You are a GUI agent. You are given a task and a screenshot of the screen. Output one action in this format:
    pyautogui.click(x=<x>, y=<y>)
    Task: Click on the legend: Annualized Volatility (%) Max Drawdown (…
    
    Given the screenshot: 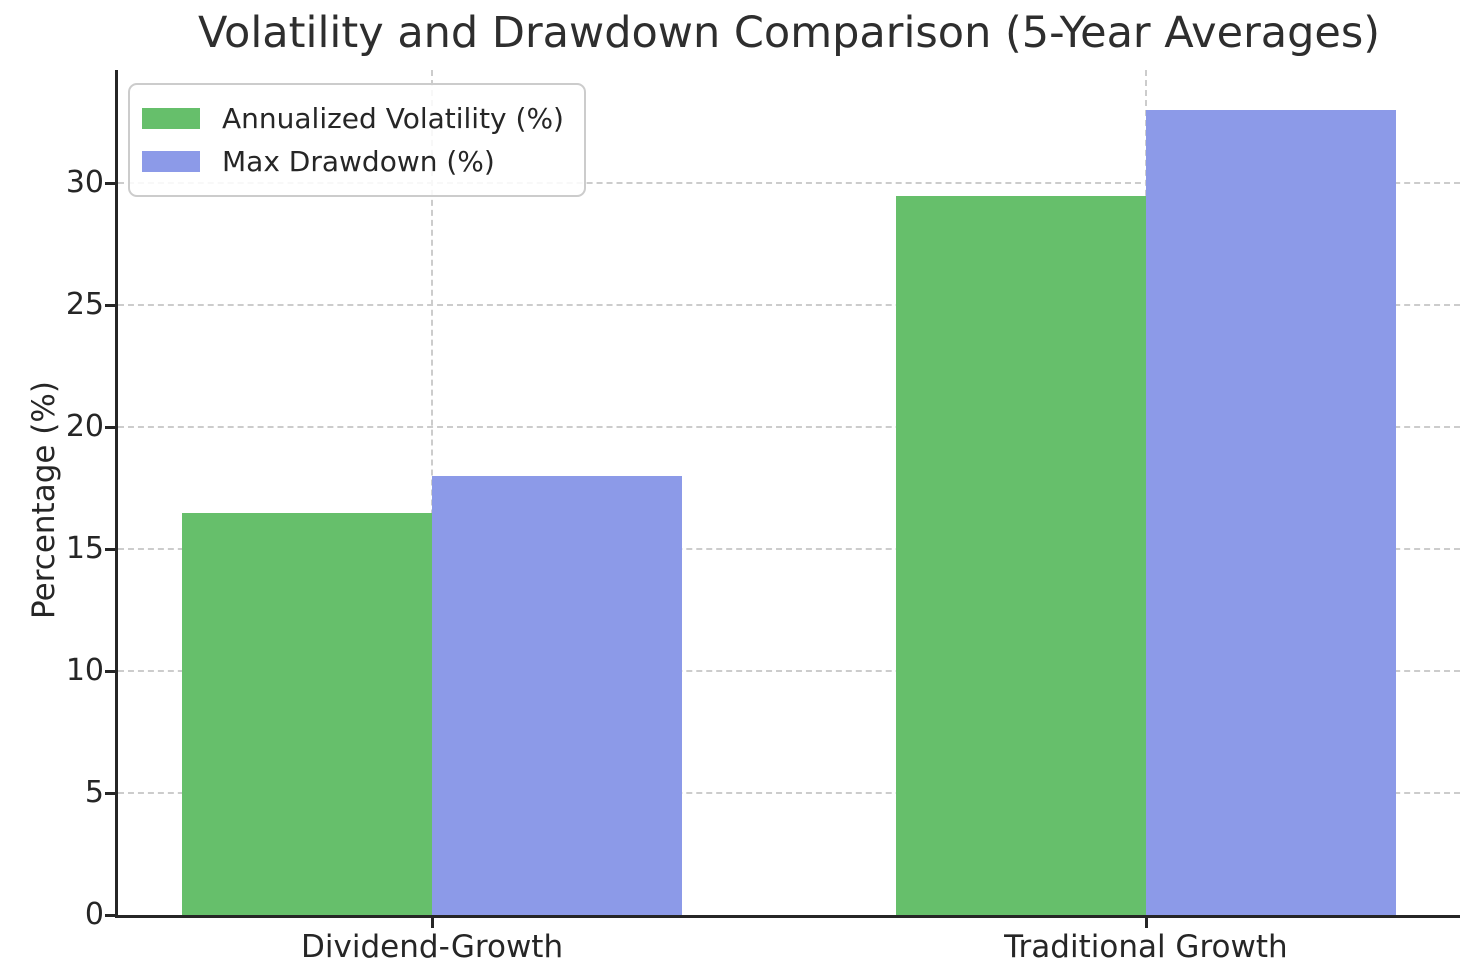 What is the action you would take?
    pyautogui.click(x=357, y=140)
    